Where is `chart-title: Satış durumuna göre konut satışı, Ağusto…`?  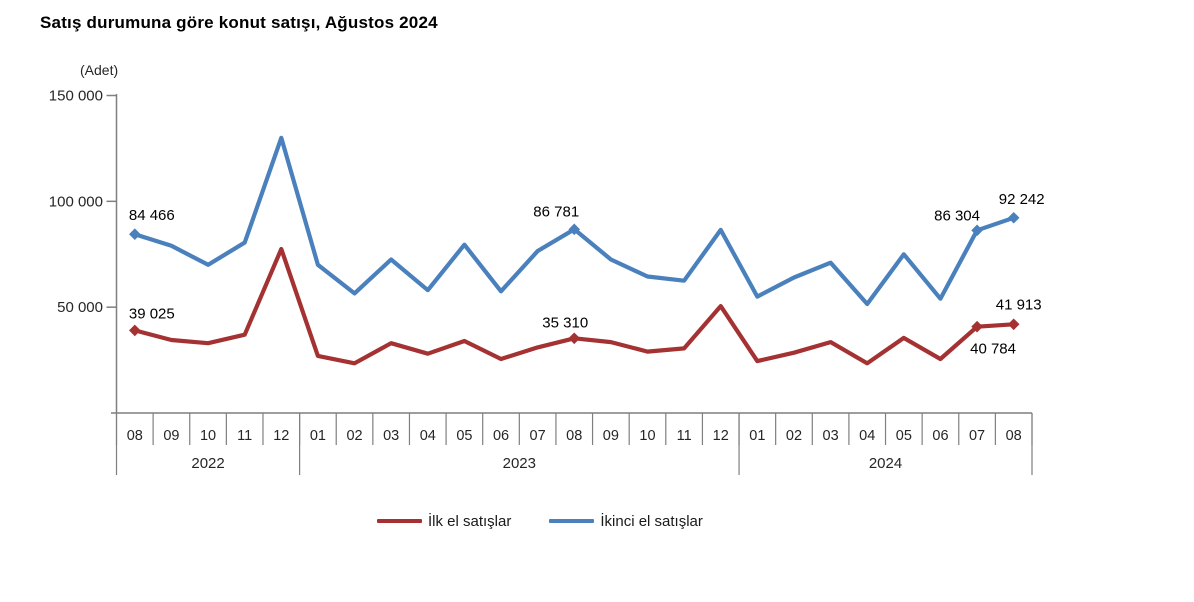
chart-title: Satış durumuna göre konut satışı, Ağusto… is located at coordinates (239, 22).